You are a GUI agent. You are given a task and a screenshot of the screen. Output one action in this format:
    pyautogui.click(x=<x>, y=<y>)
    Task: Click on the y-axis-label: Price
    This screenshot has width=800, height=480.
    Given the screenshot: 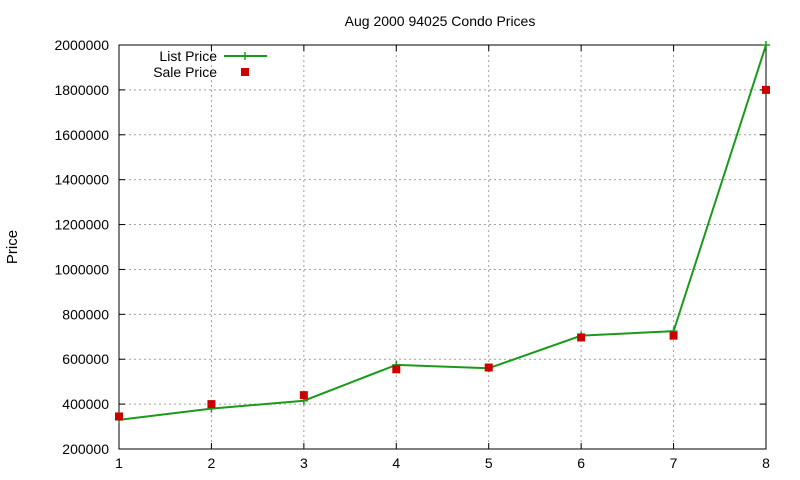 What is the action you would take?
    pyautogui.click(x=12, y=247)
    